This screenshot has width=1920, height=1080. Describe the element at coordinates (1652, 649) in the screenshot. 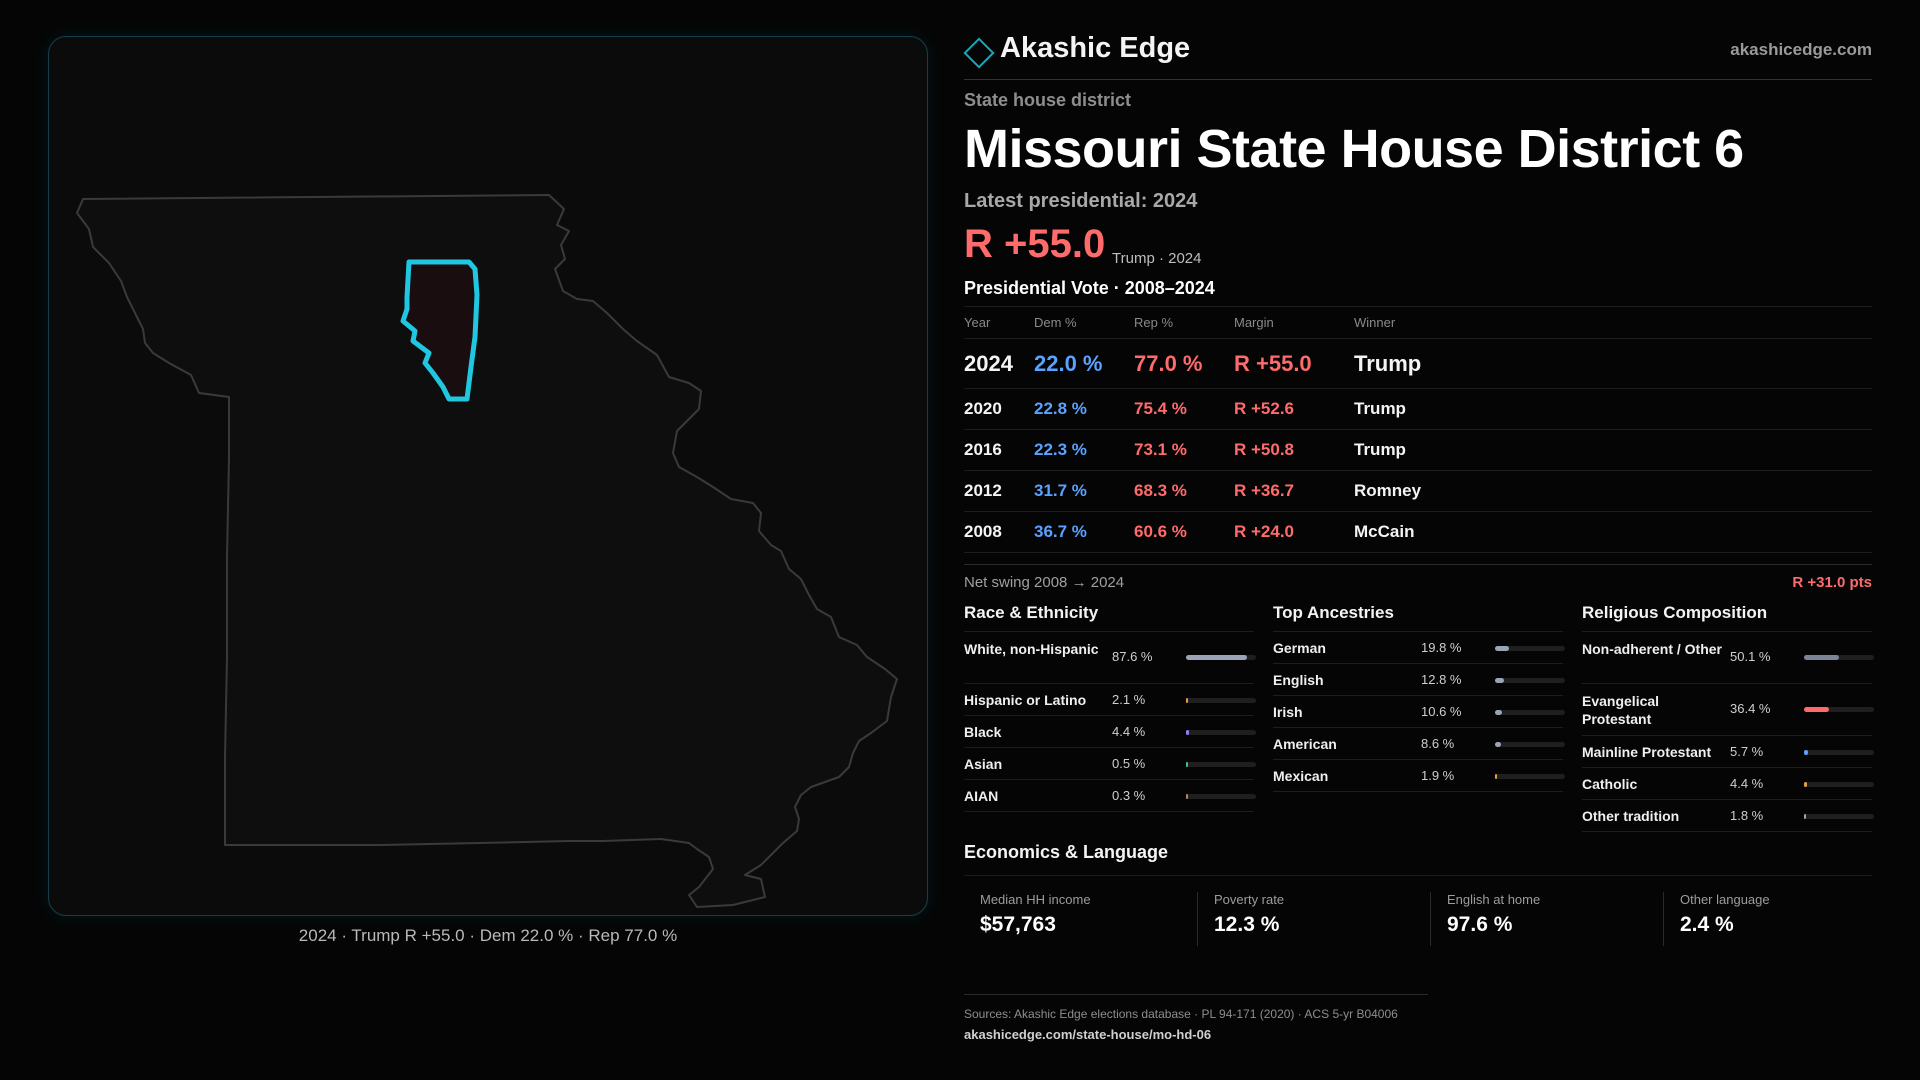

I see `stat-label: Non-adherent / Other` at that location.